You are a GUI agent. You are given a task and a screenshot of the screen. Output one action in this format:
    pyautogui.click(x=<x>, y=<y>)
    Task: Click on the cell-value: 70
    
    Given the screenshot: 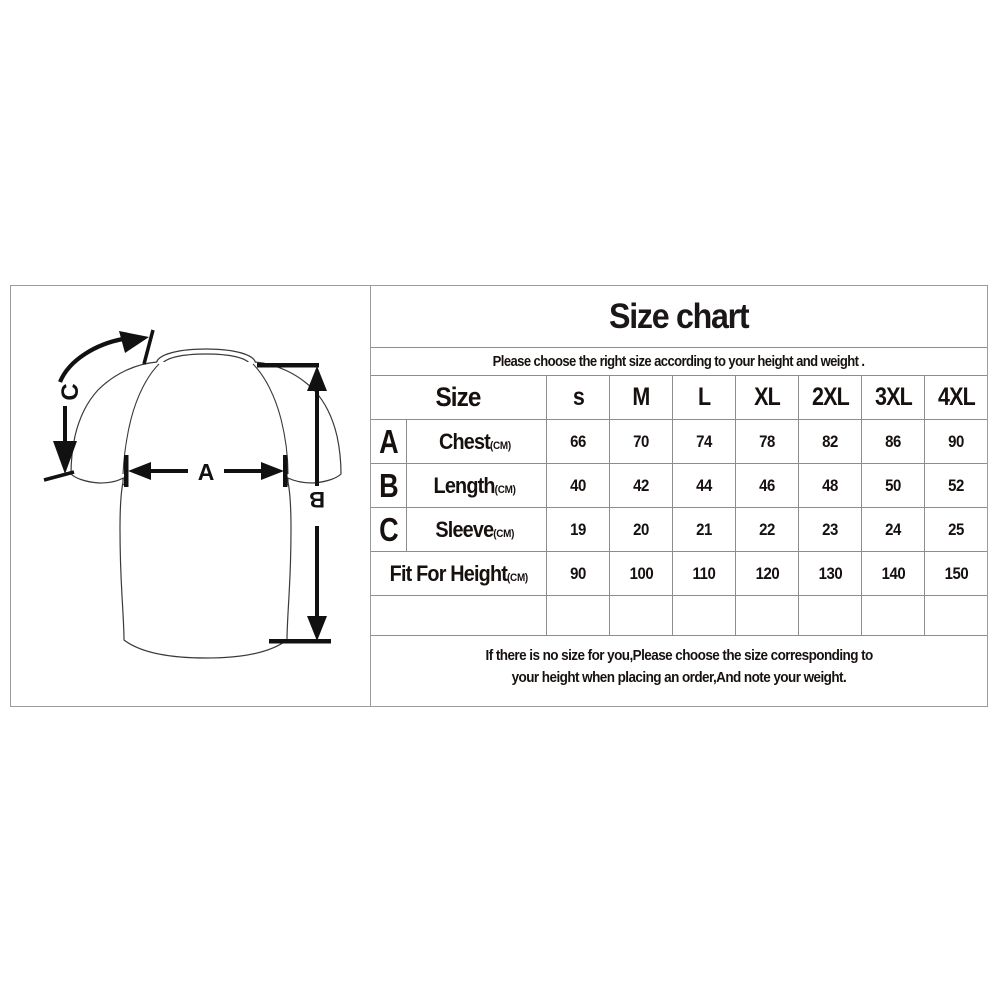 What is the action you would take?
    pyautogui.click(x=641, y=441)
    